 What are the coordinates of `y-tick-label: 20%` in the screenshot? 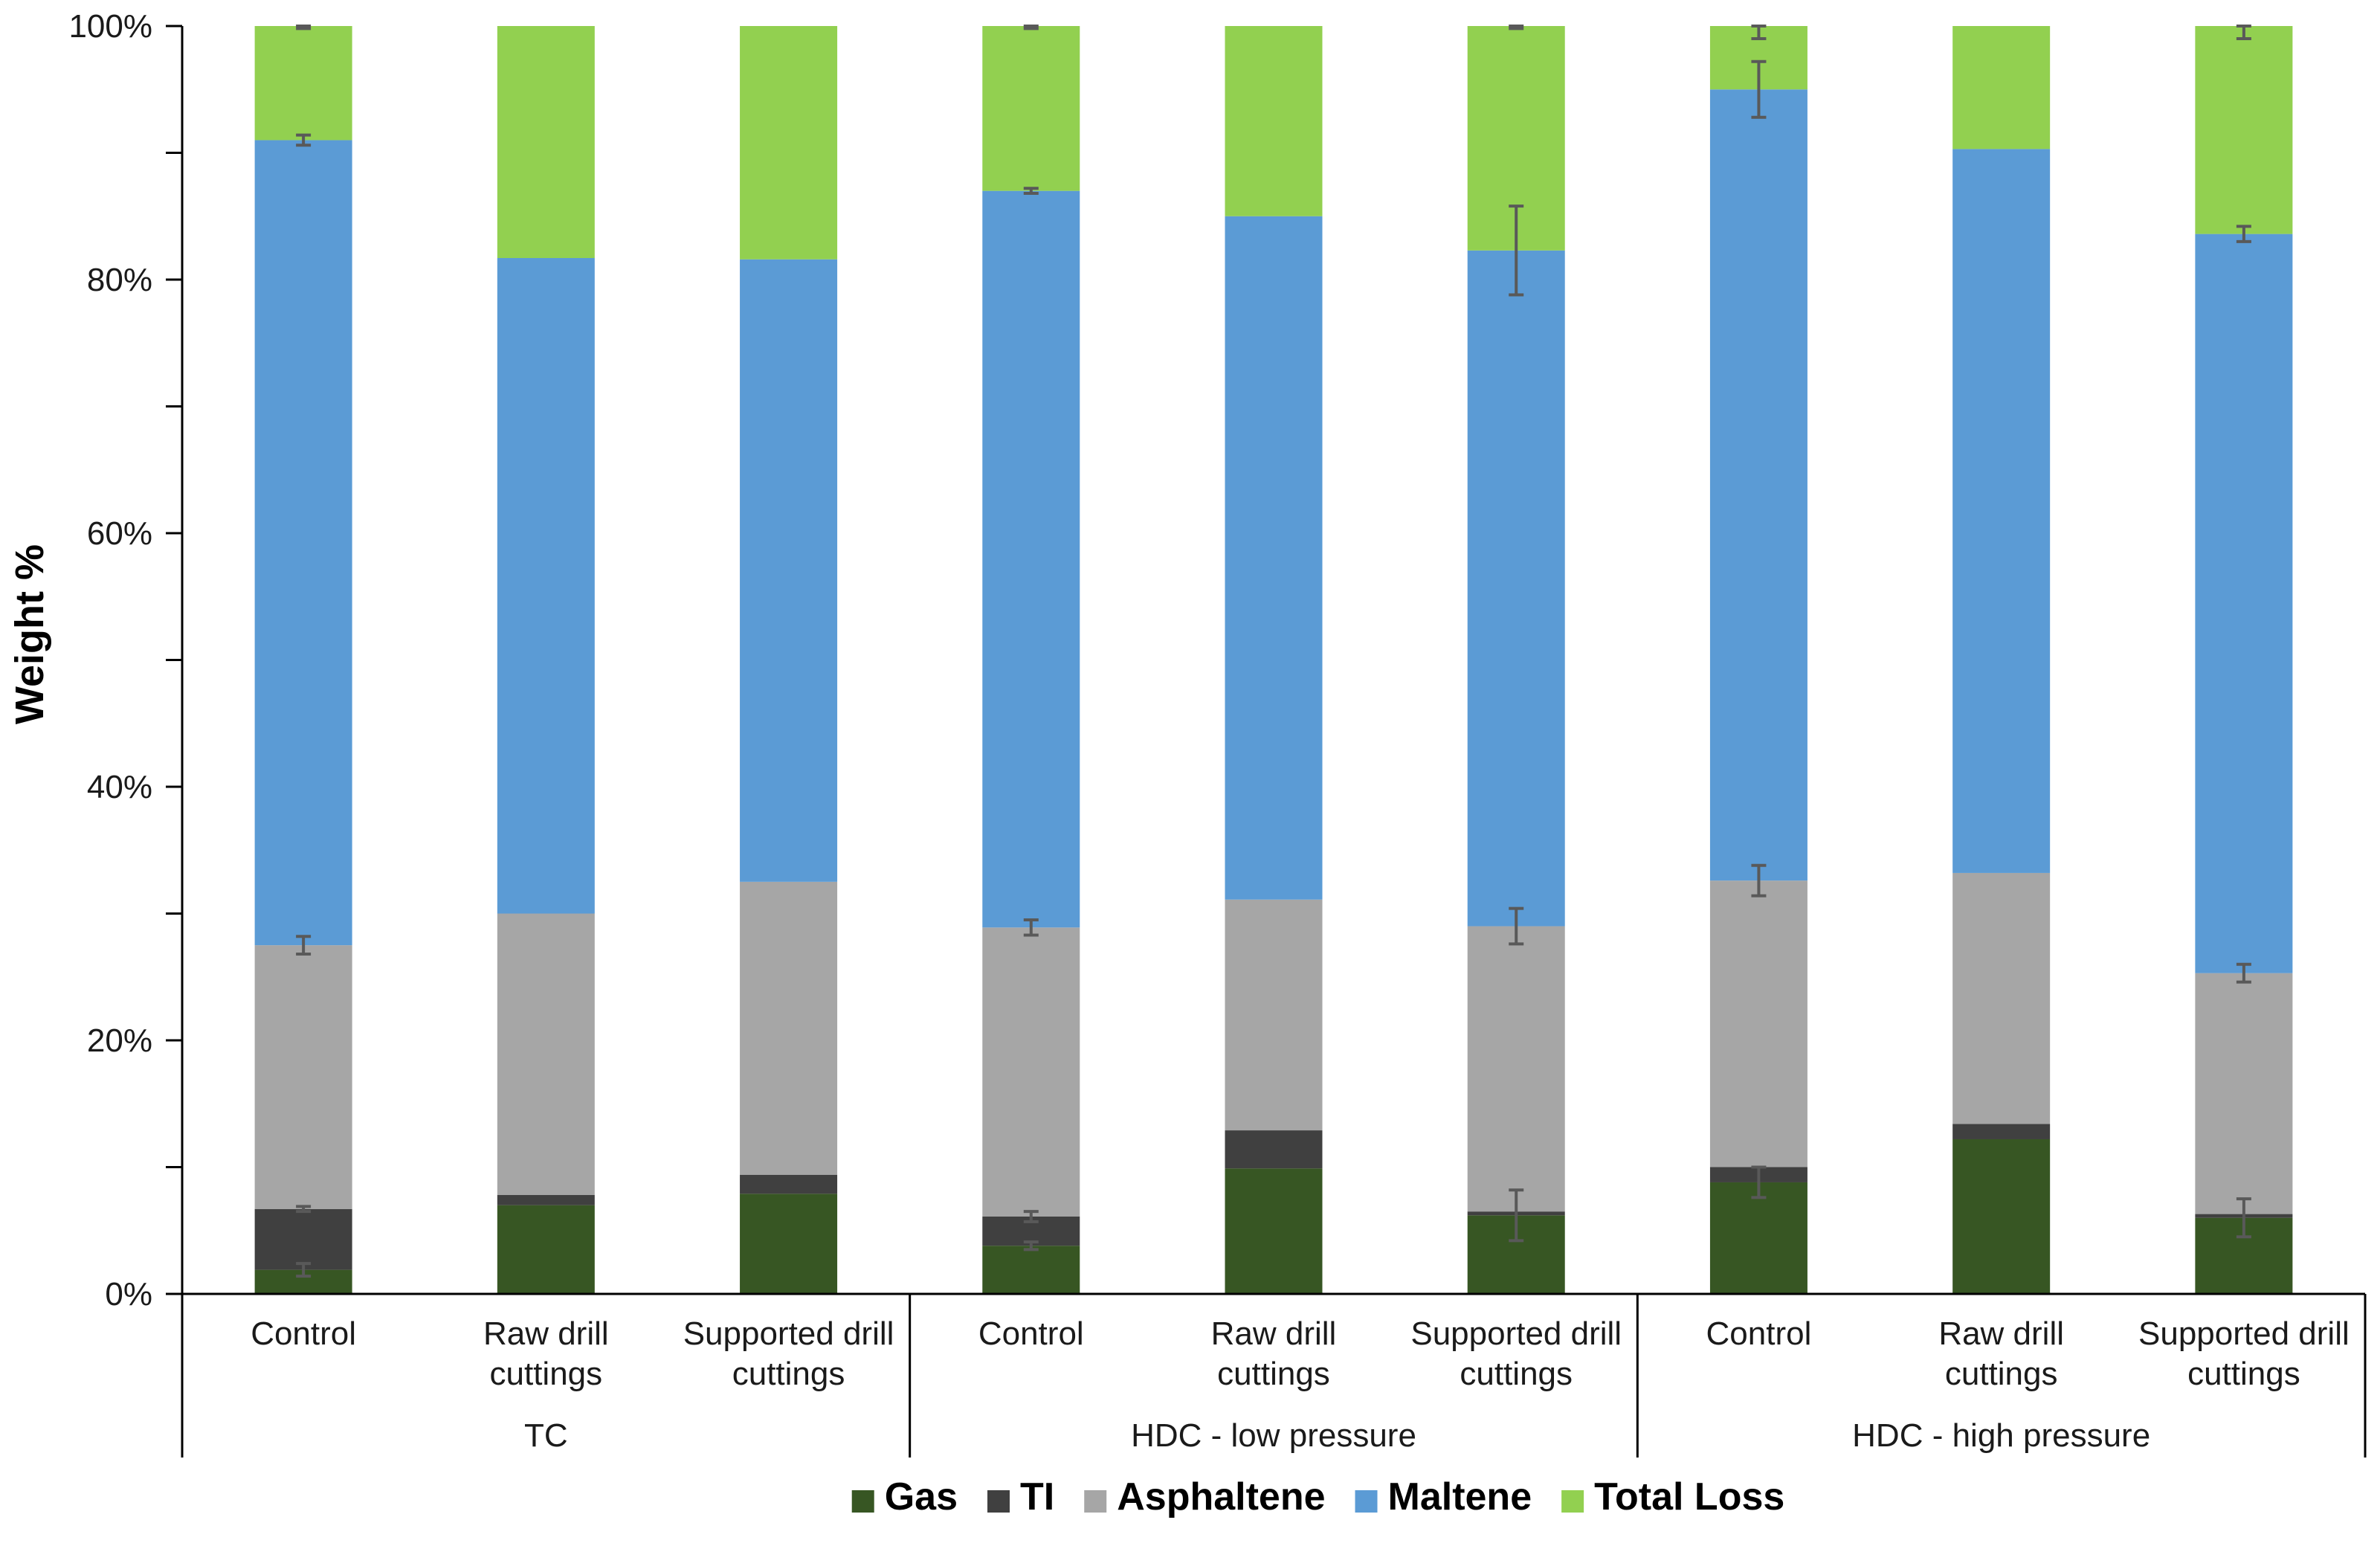 It's located at (120, 1040).